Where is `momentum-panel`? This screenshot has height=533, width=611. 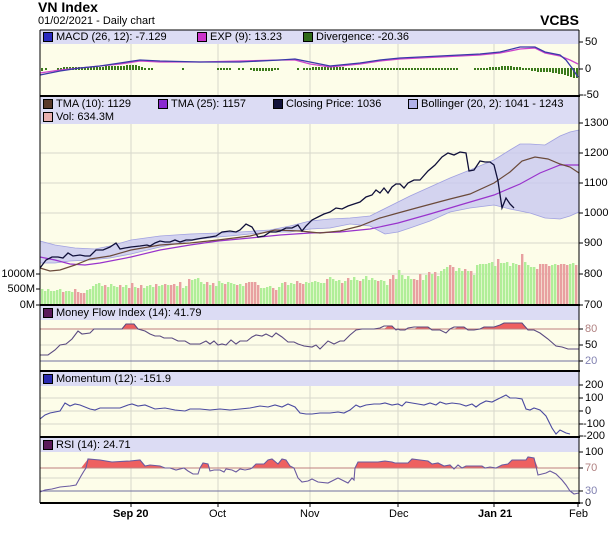
momentum-panel is located at coordinates (309, 405).